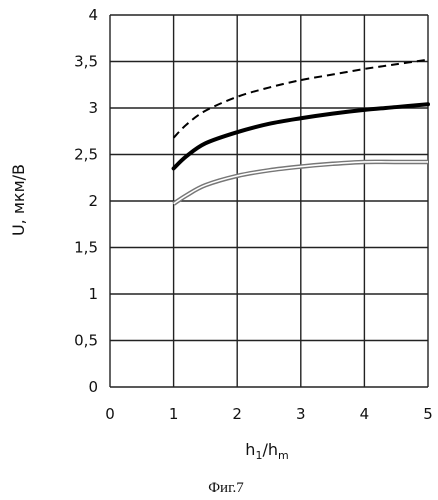  Describe the element at coordinates (428, 414) in the screenshot. I see `x-tick-label: 5` at that location.